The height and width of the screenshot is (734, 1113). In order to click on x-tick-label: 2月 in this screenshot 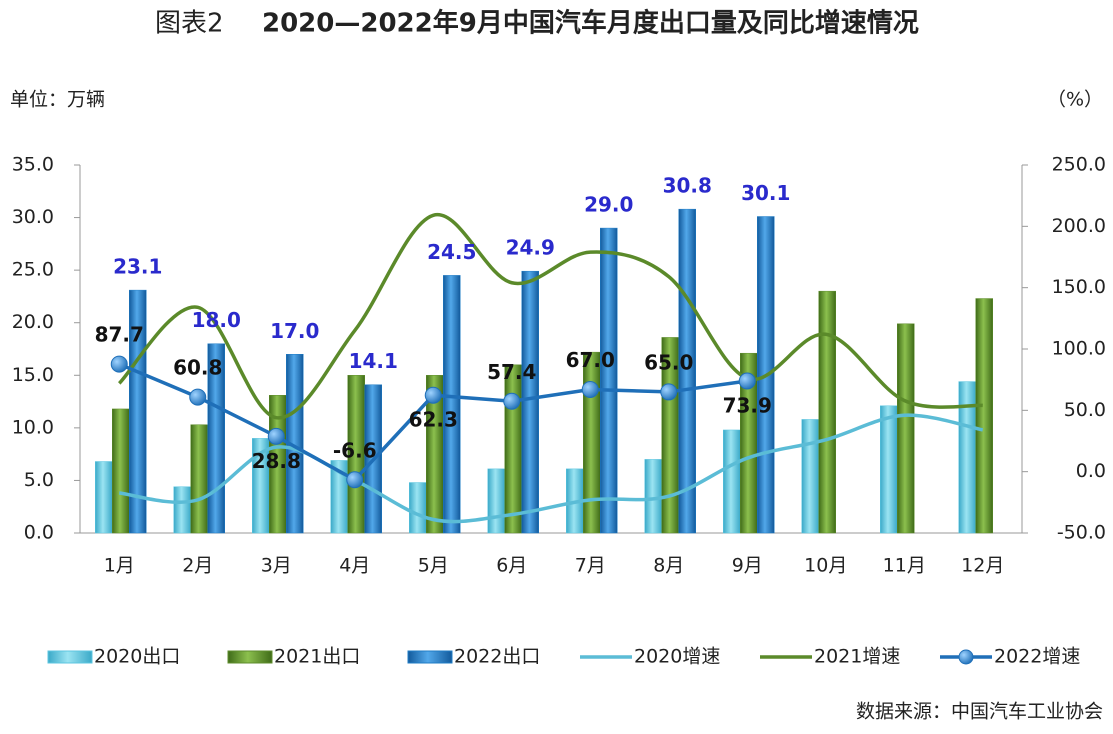, I will do `click(197, 566)`.